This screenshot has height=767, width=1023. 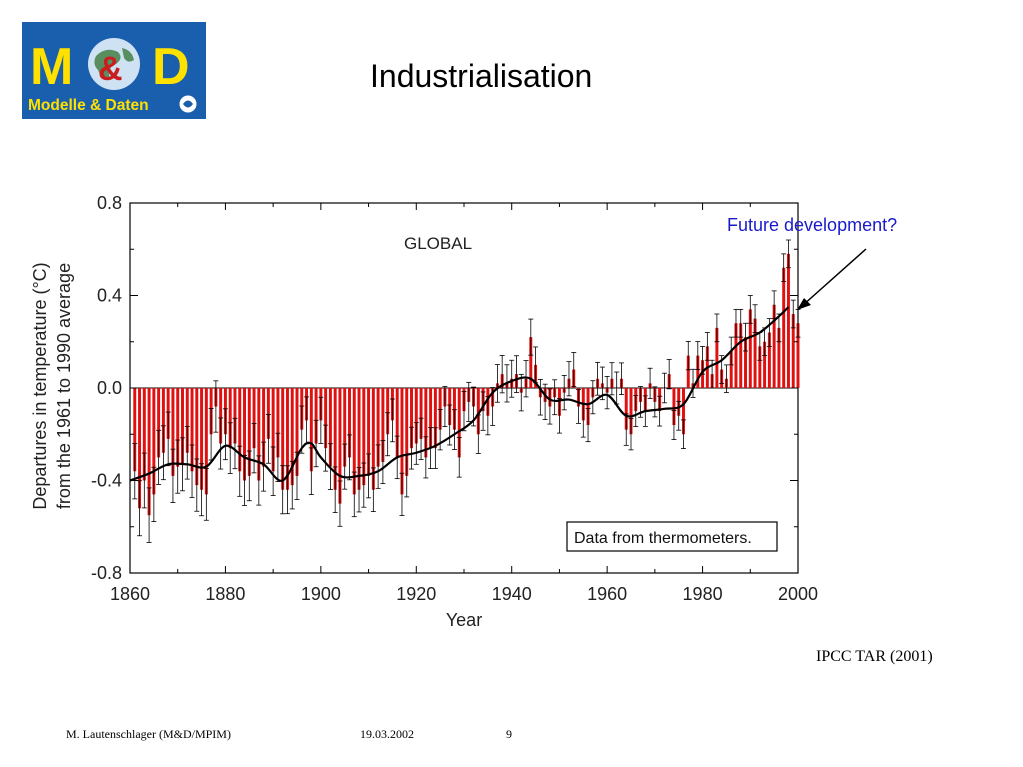 What do you see at coordinates (834, 277) in the screenshot?
I see `annotation-arrow-line` at bounding box center [834, 277].